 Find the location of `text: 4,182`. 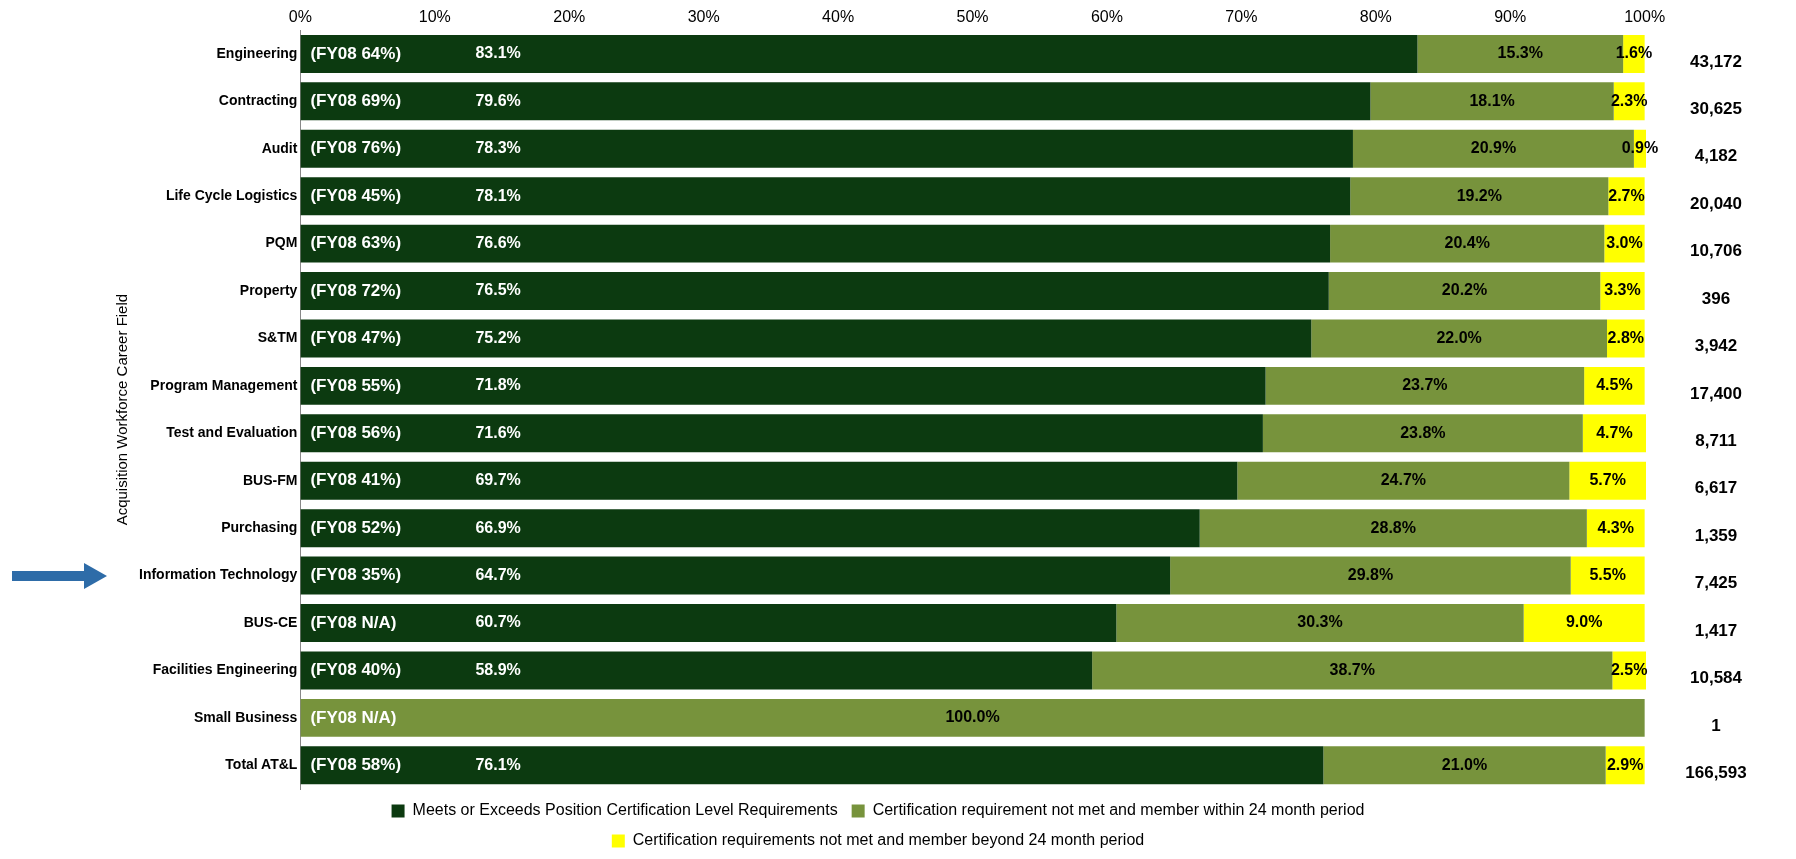

text: 4,182 is located at coordinates (1716, 156).